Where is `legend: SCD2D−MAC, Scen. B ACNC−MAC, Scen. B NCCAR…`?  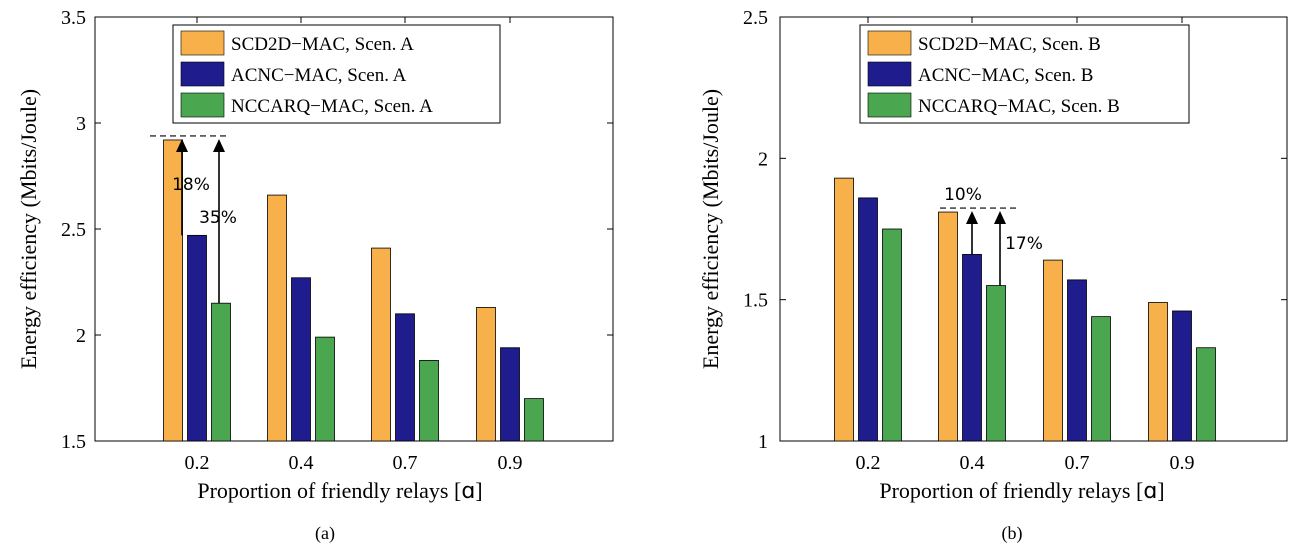 legend: SCD2D−MAC, Scen. B ACNC−MAC, Scen. B NCCAR… is located at coordinates (1024, 74).